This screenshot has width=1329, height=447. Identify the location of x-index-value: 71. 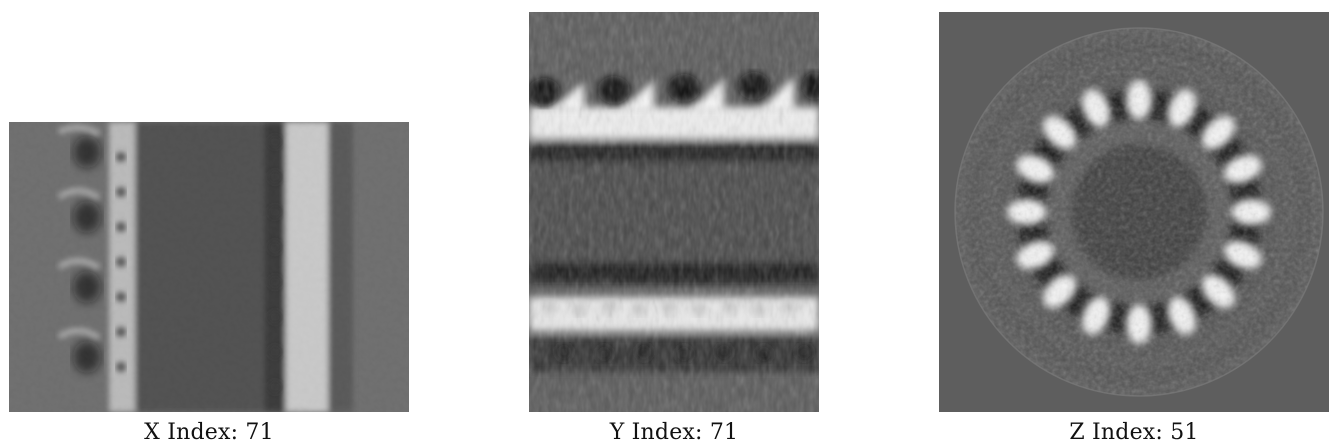
(259, 432).